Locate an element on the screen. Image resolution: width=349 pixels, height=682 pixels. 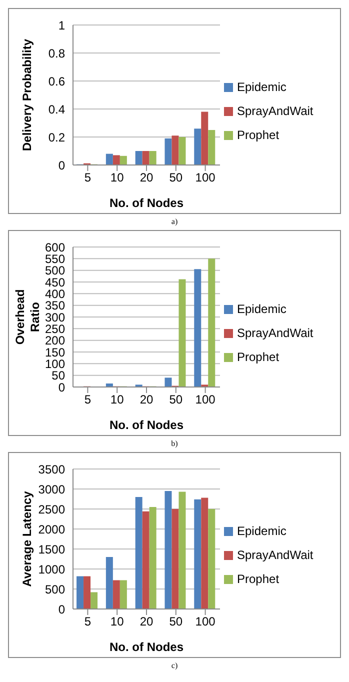
y-tick-label: 3500 is located at coordinates (52, 469).